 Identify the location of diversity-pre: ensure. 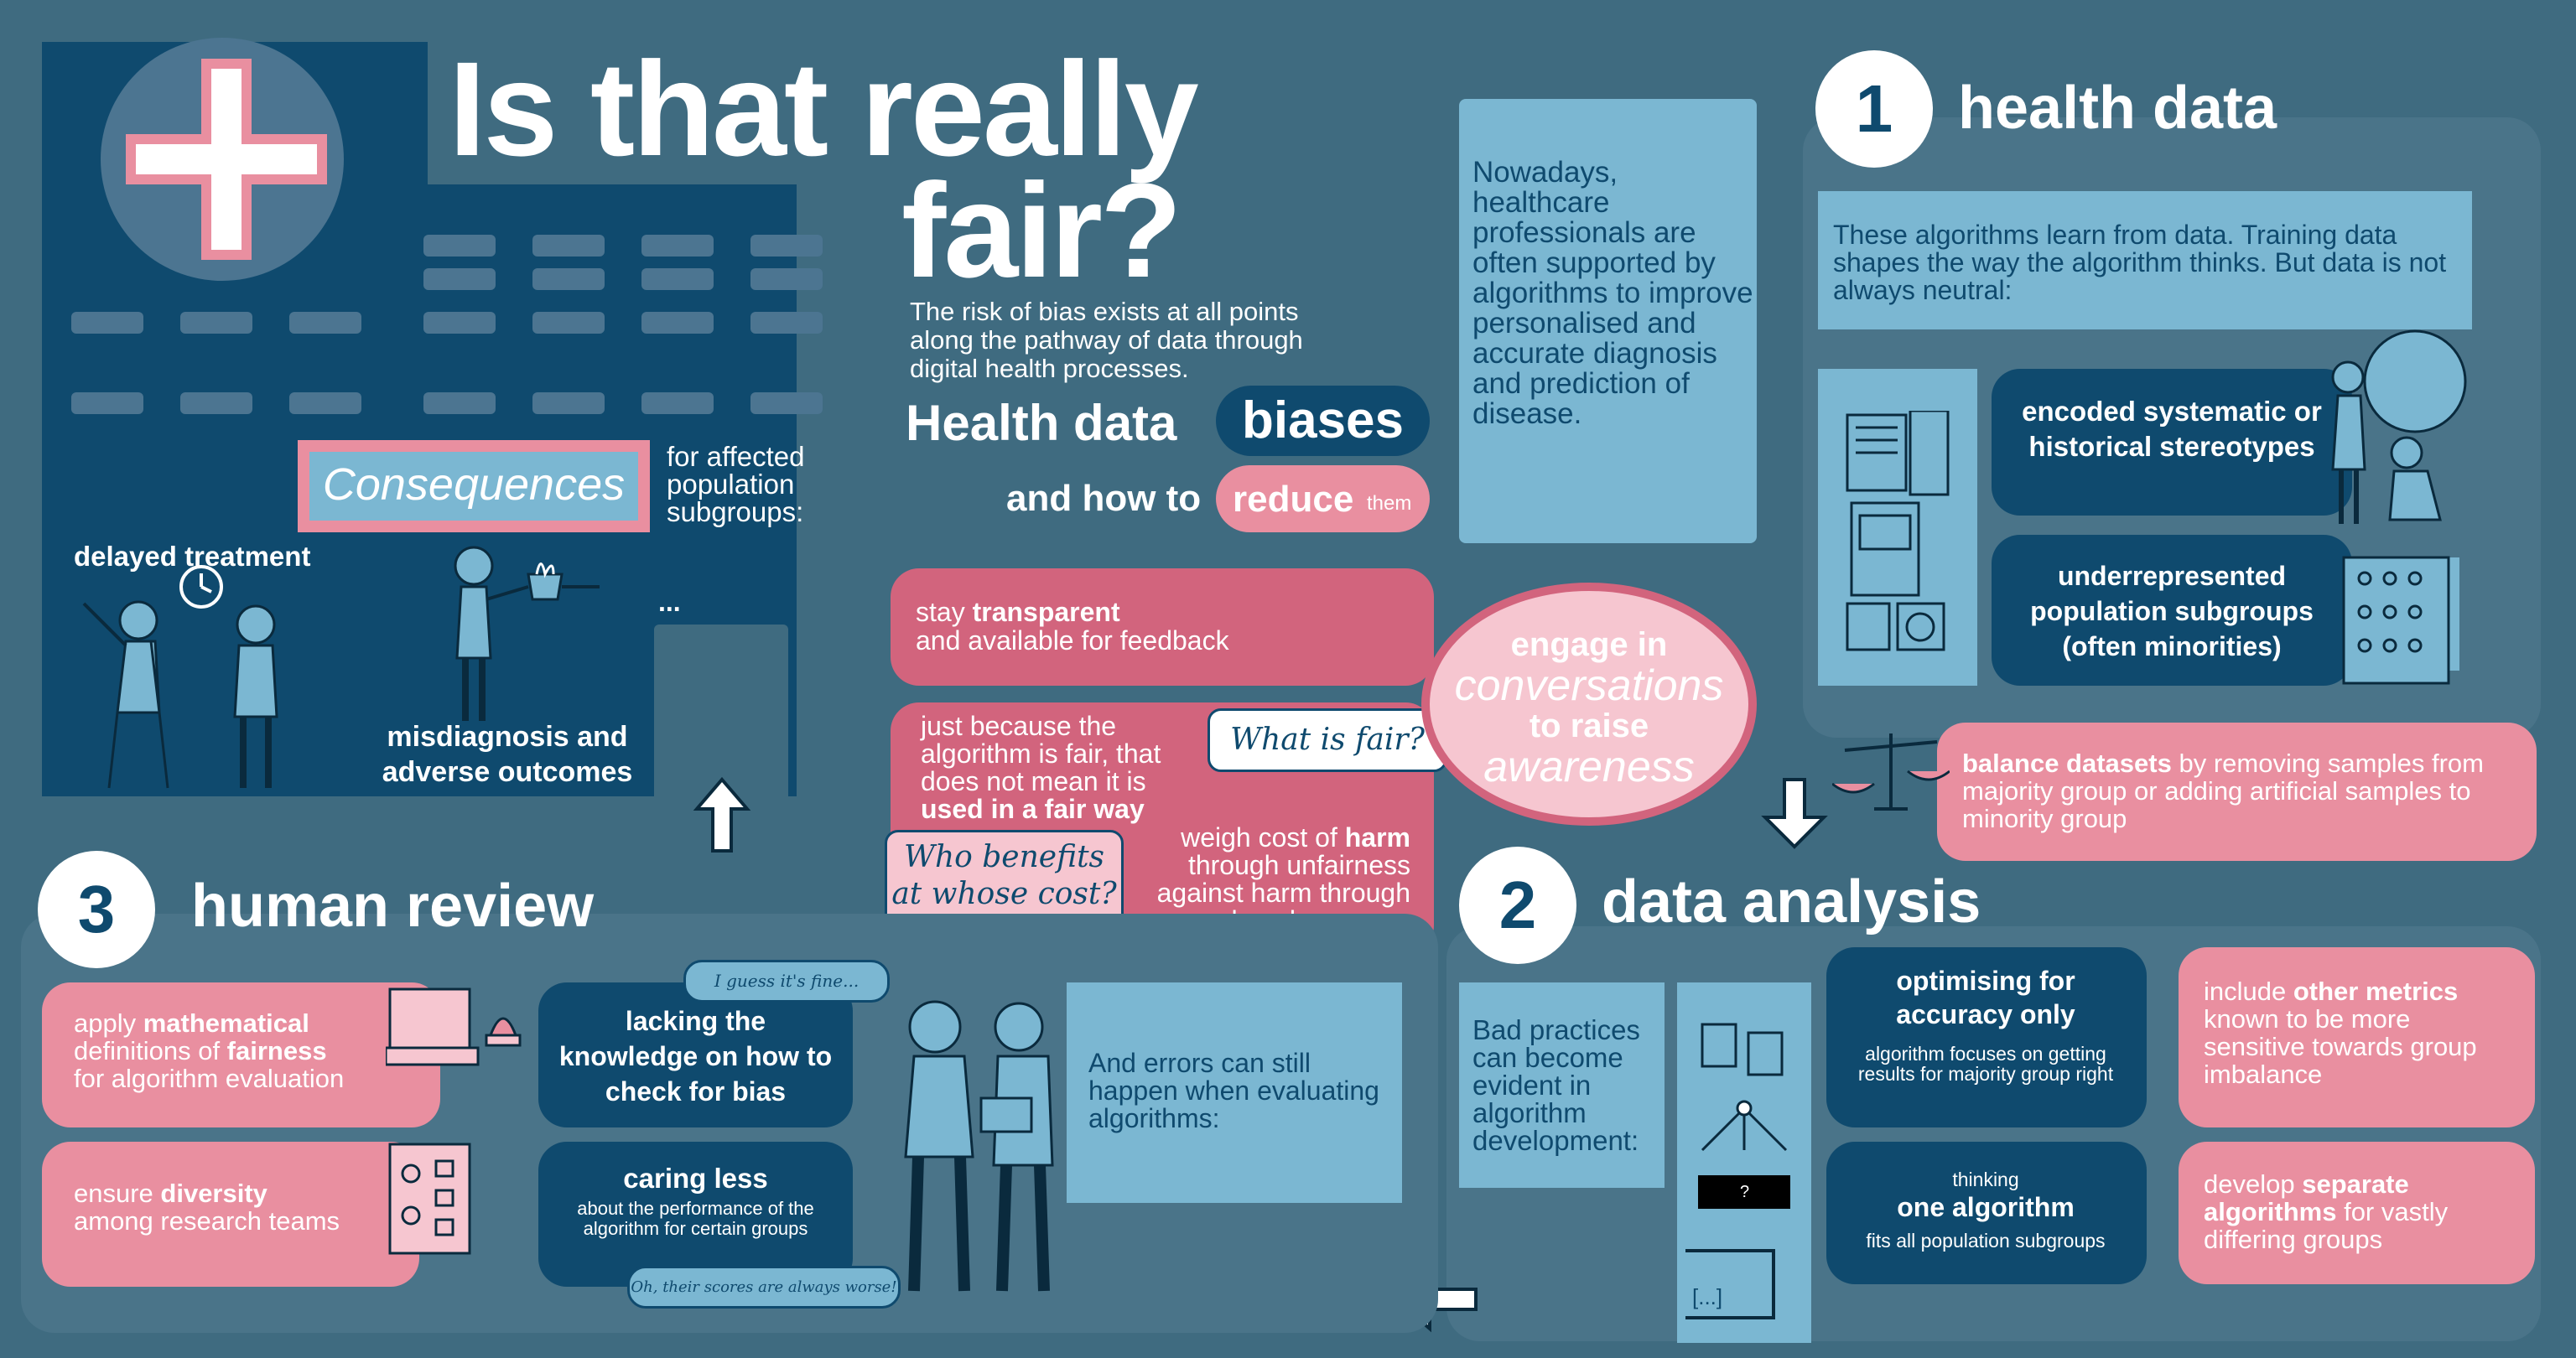
(117, 1193).